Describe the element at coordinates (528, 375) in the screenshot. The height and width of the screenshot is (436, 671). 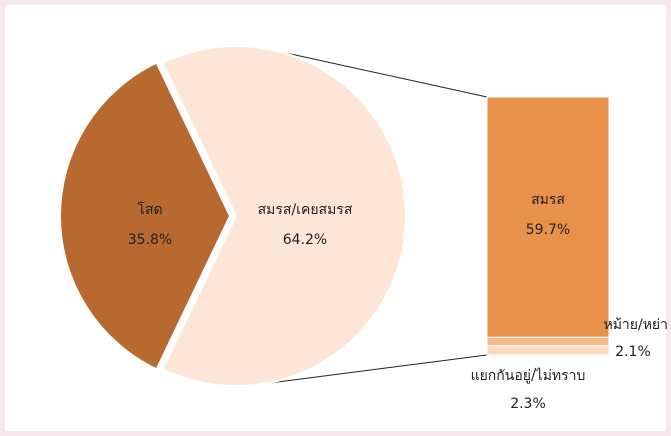
I see `segment-label: แยกกันอยู่/ไม่ทราบ` at that location.